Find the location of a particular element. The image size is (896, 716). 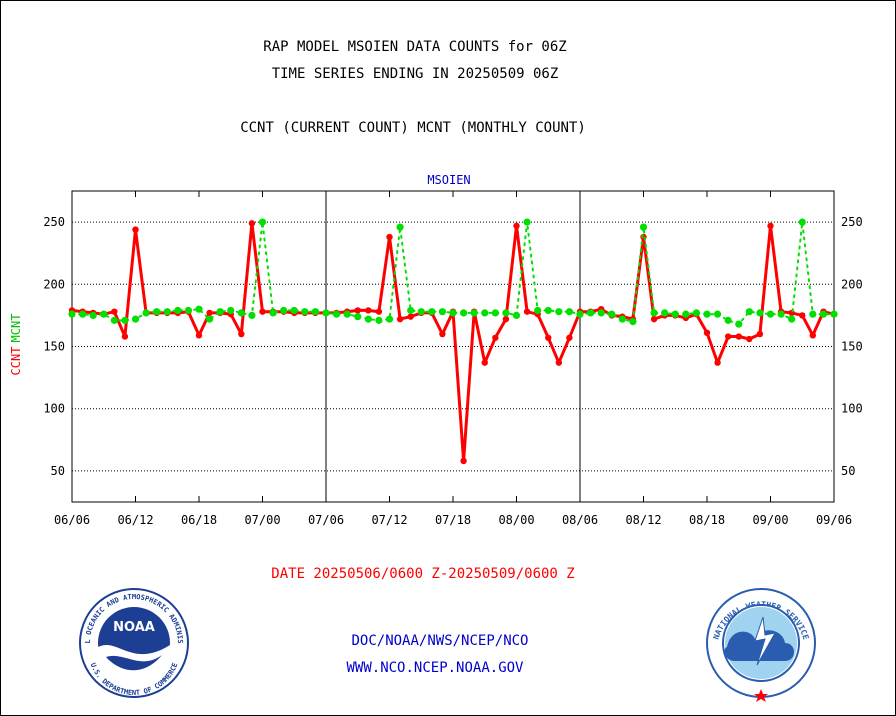

chart-title-line2: TIME SERIES ENDING IN 20250509 06Z is located at coordinates (415, 74).